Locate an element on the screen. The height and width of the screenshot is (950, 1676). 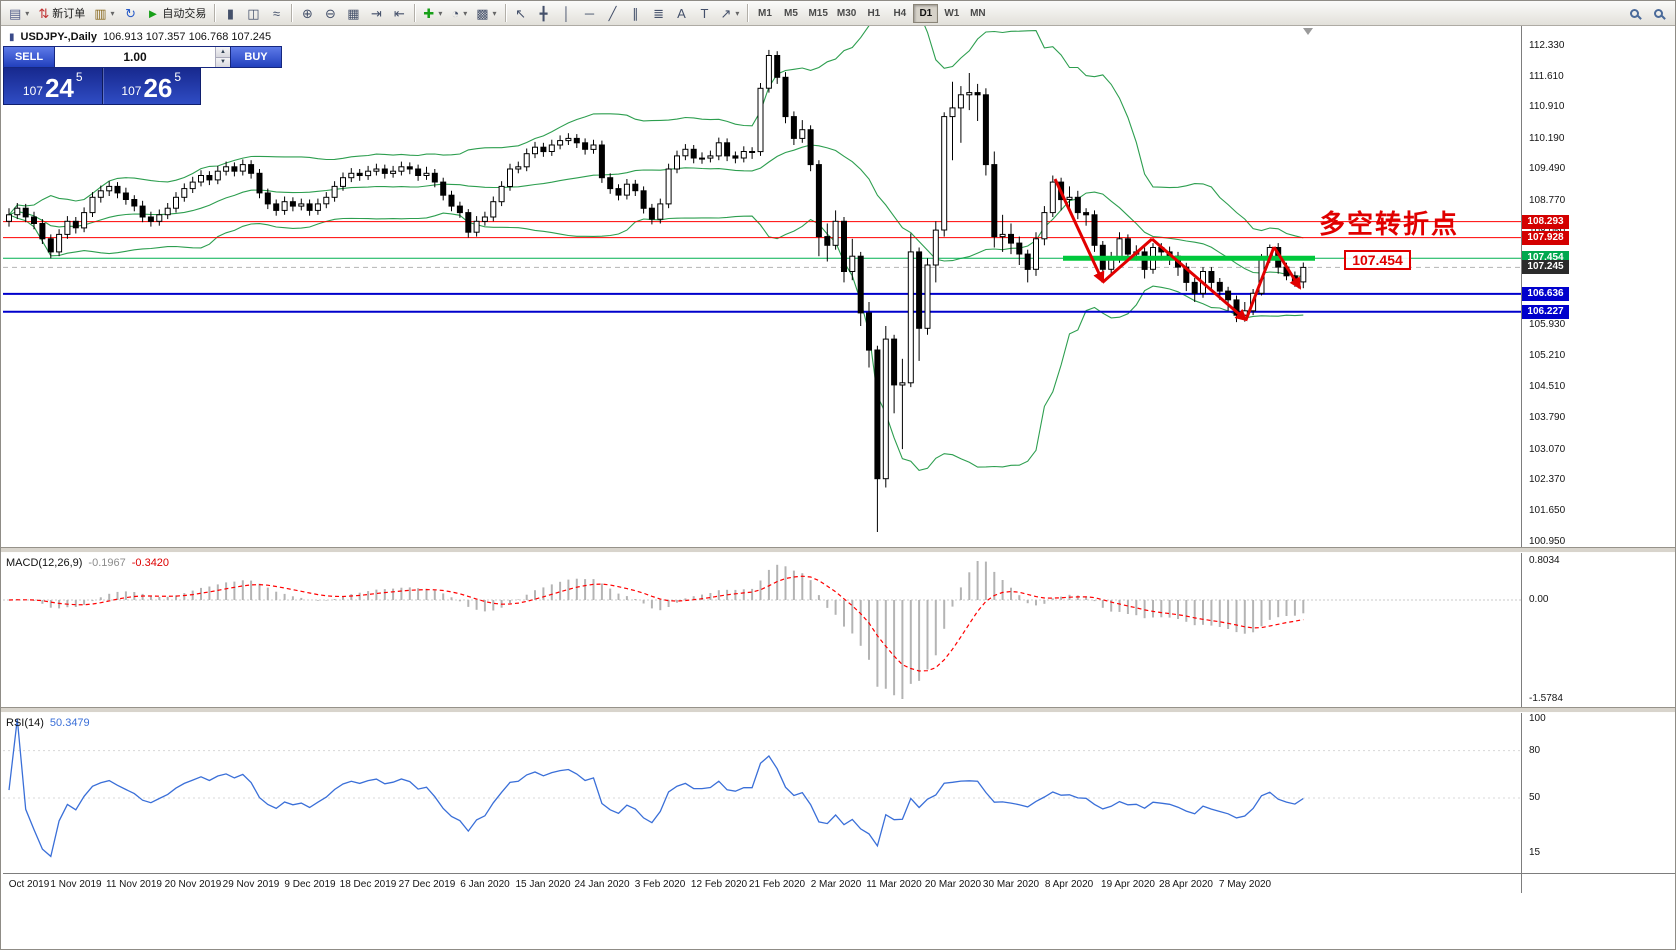
price-tick: 108.770 is located at coordinates (1547, 200).